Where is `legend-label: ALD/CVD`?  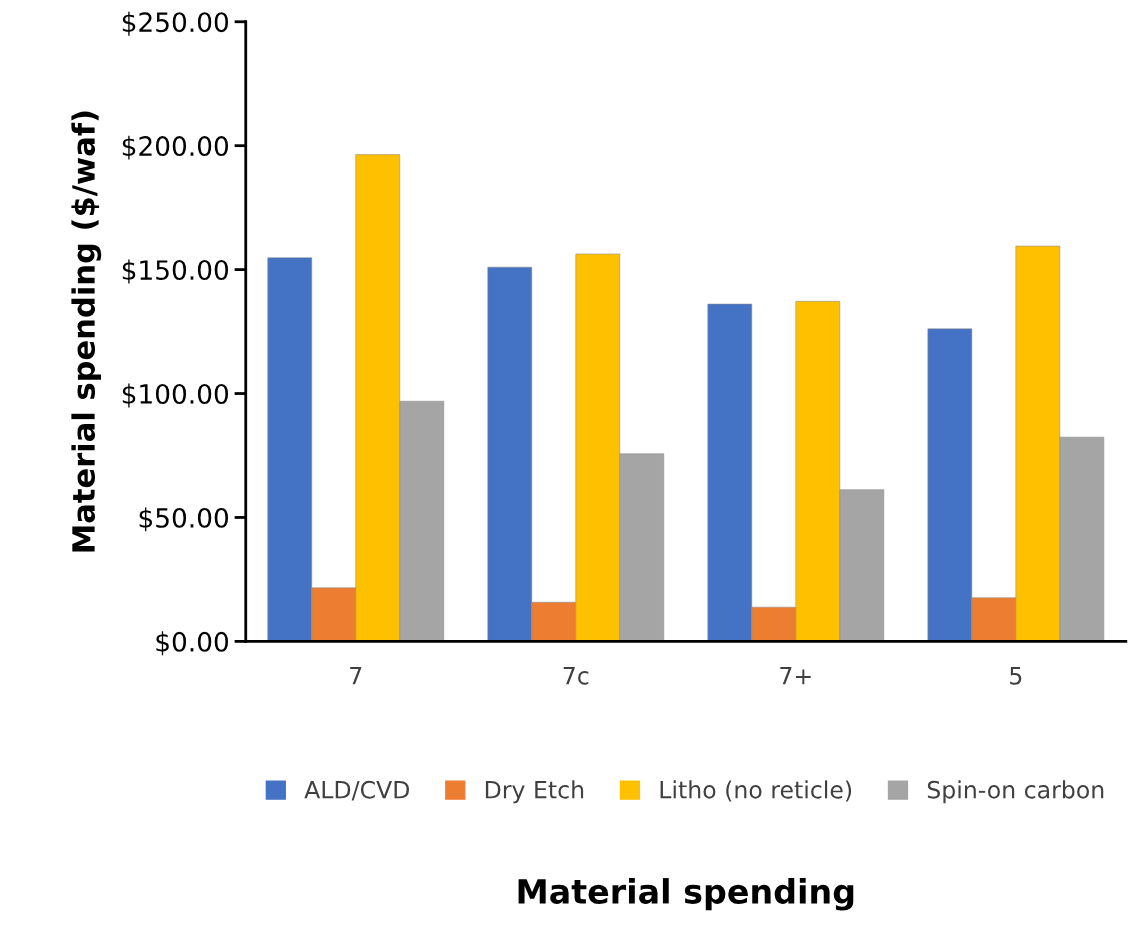 legend-label: ALD/CVD is located at coordinates (357, 790).